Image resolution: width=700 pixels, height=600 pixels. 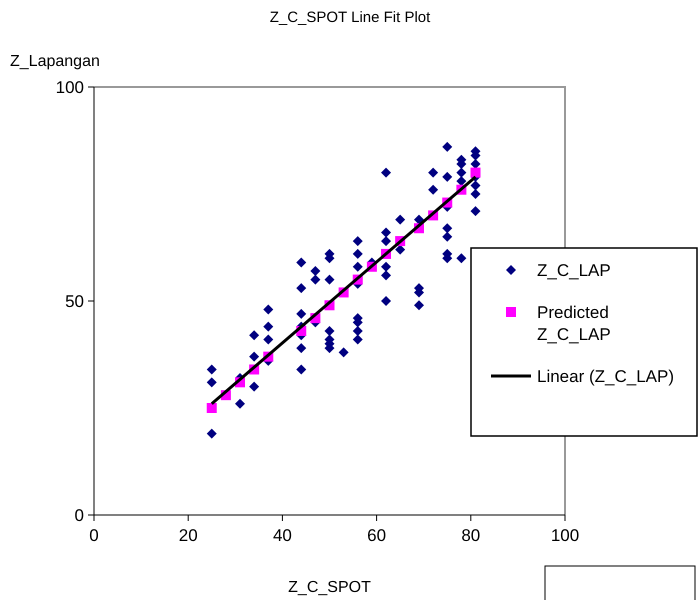 I want to click on legend-label: Z_C_LAP, so click(x=574, y=270).